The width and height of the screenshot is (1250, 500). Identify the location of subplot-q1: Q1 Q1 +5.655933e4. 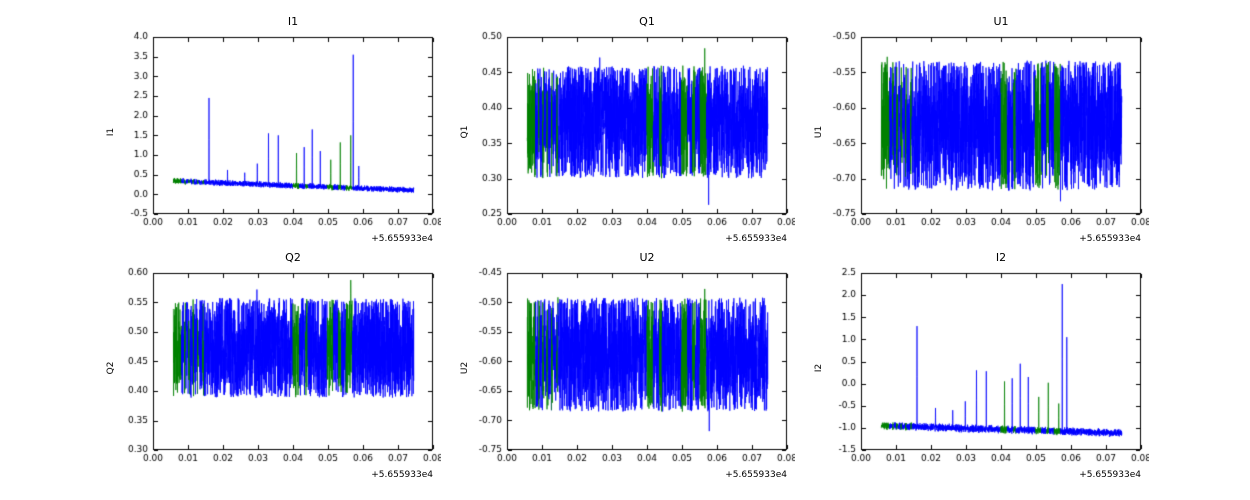
(625, 130).